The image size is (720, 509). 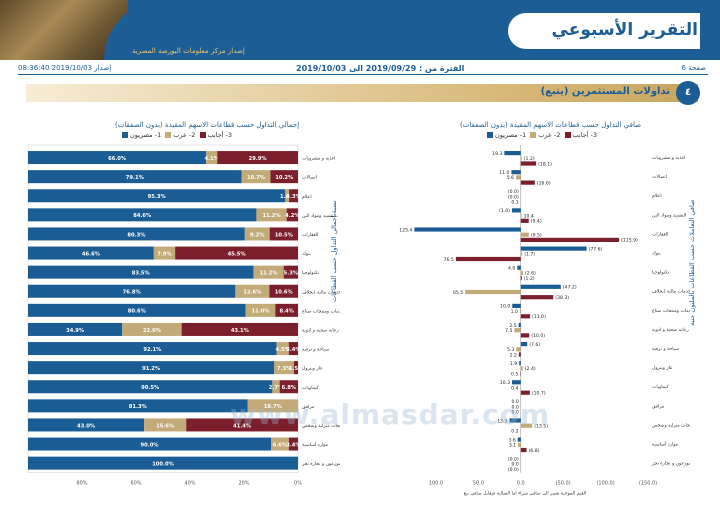 I want to click on data-label: 10.4, so click(x=529, y=216).